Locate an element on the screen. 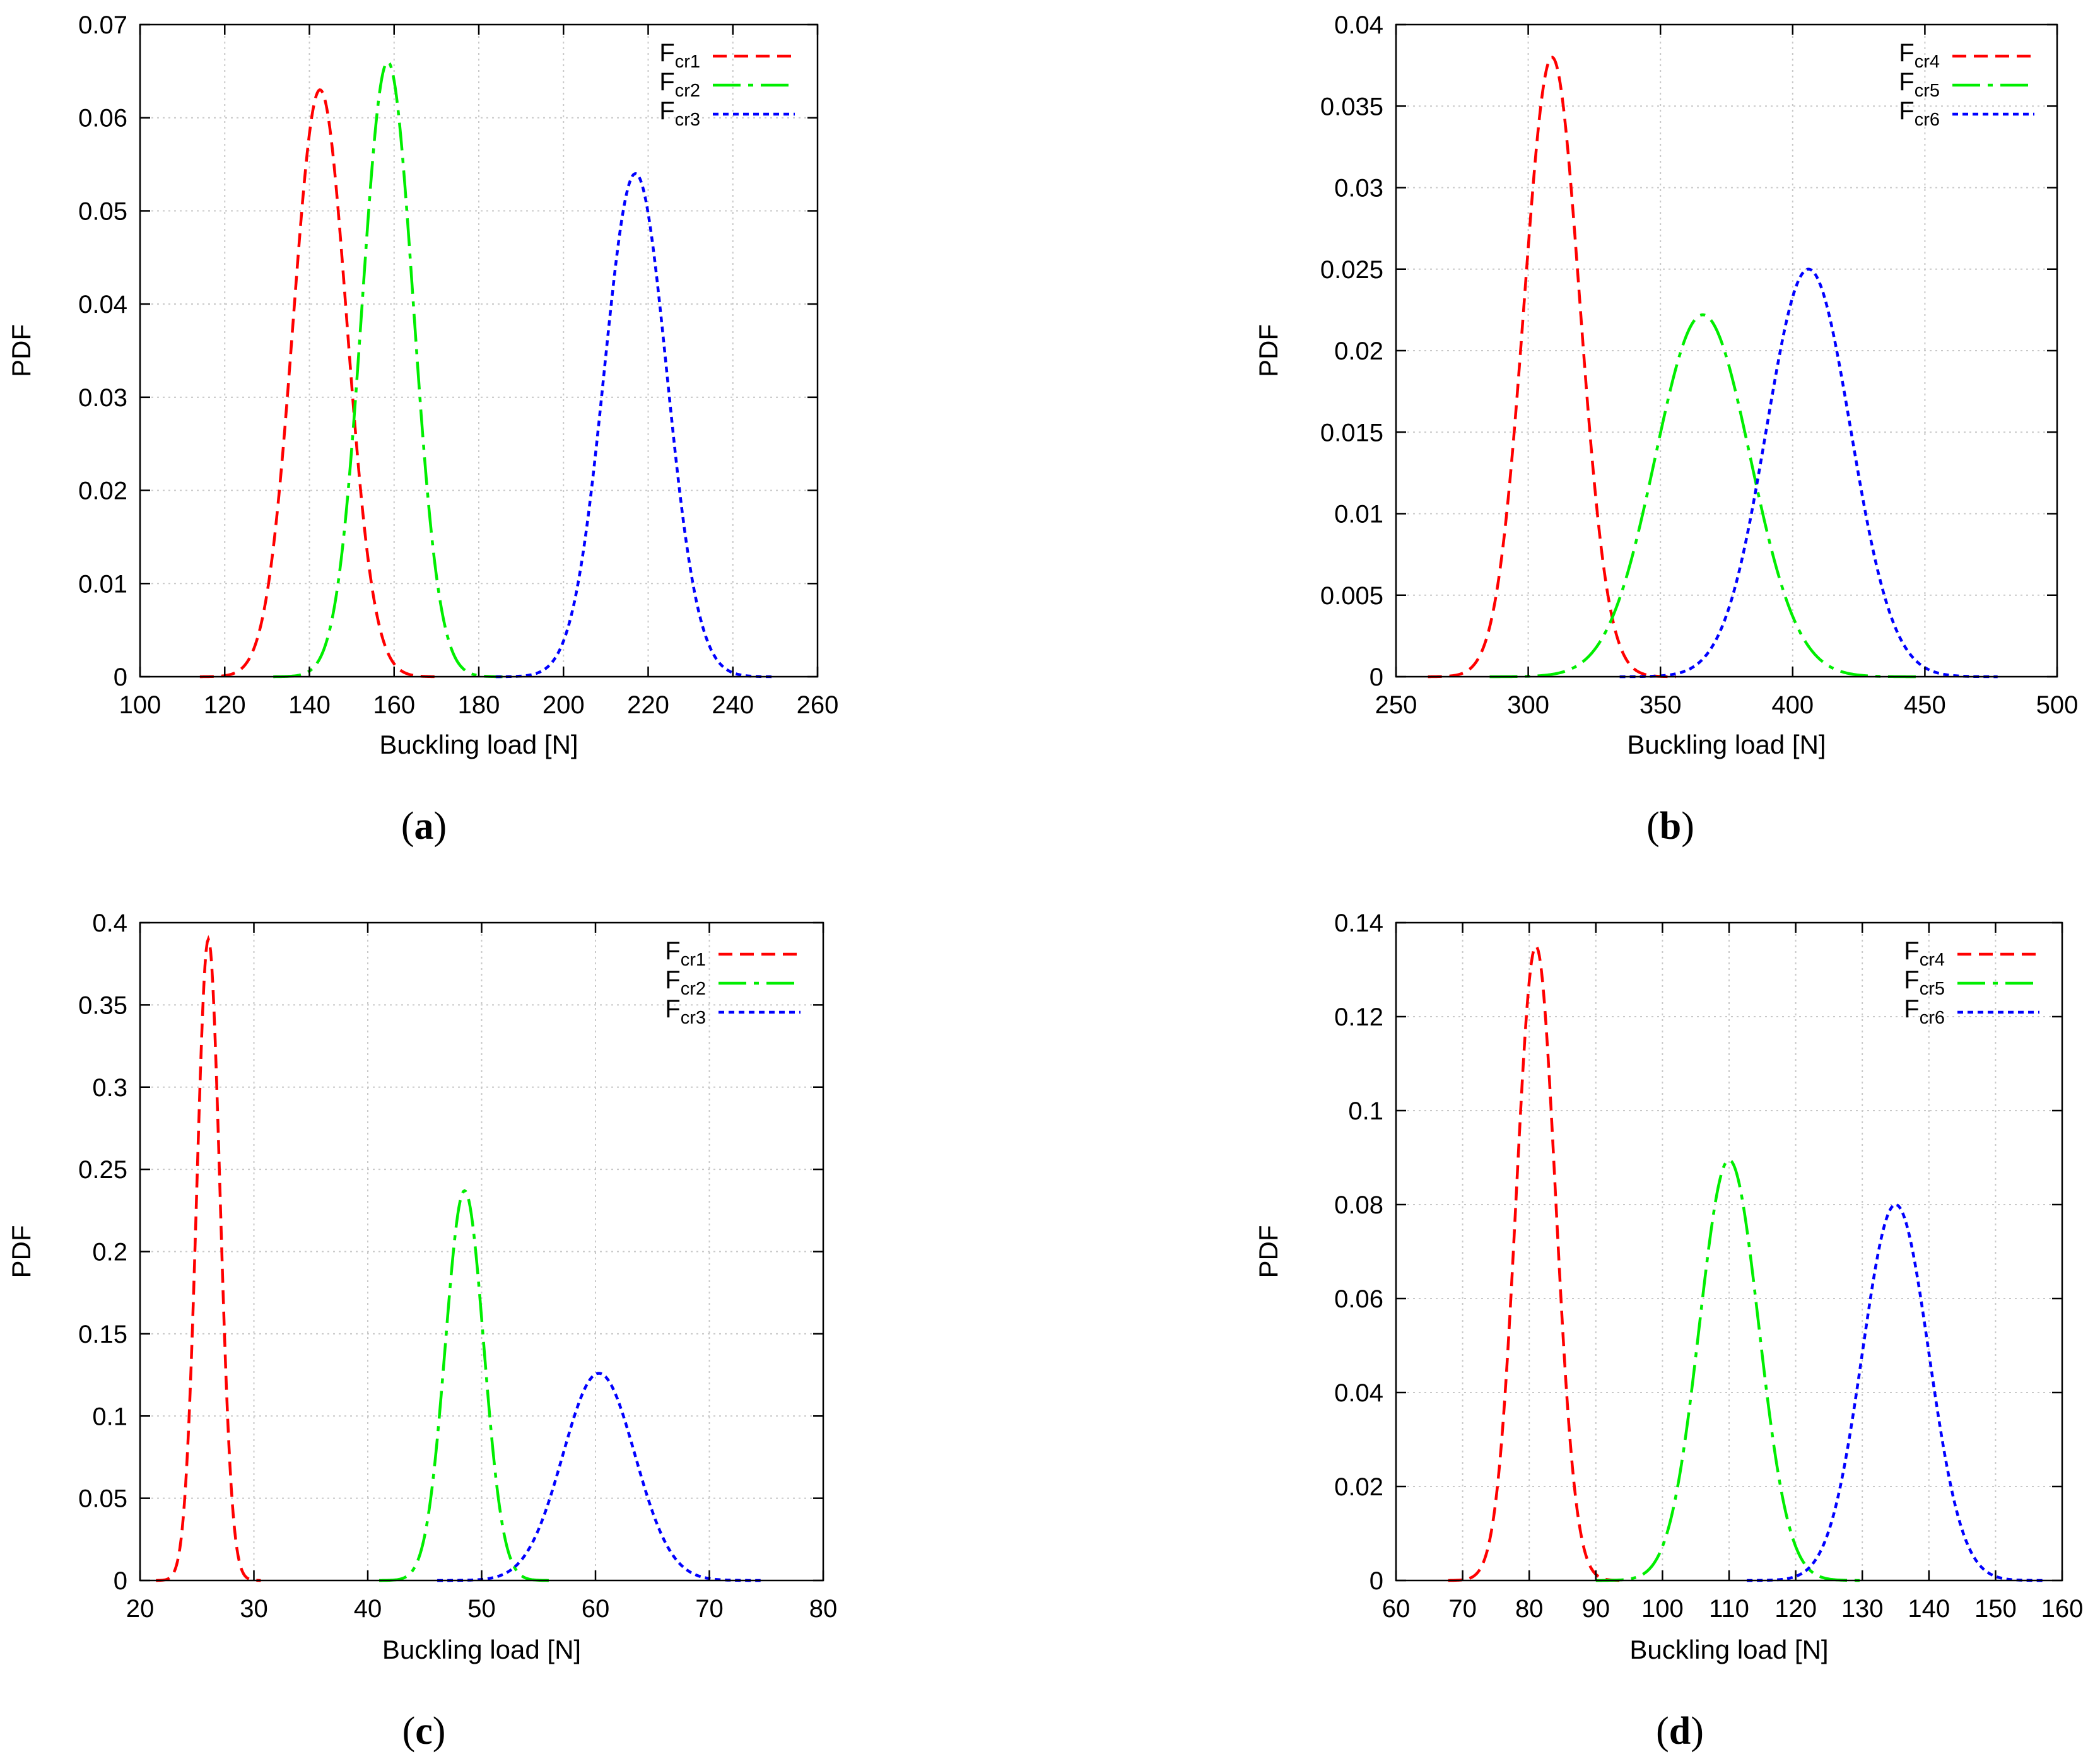  x-tick-label: 300 is located at coordinates (1528, 705).